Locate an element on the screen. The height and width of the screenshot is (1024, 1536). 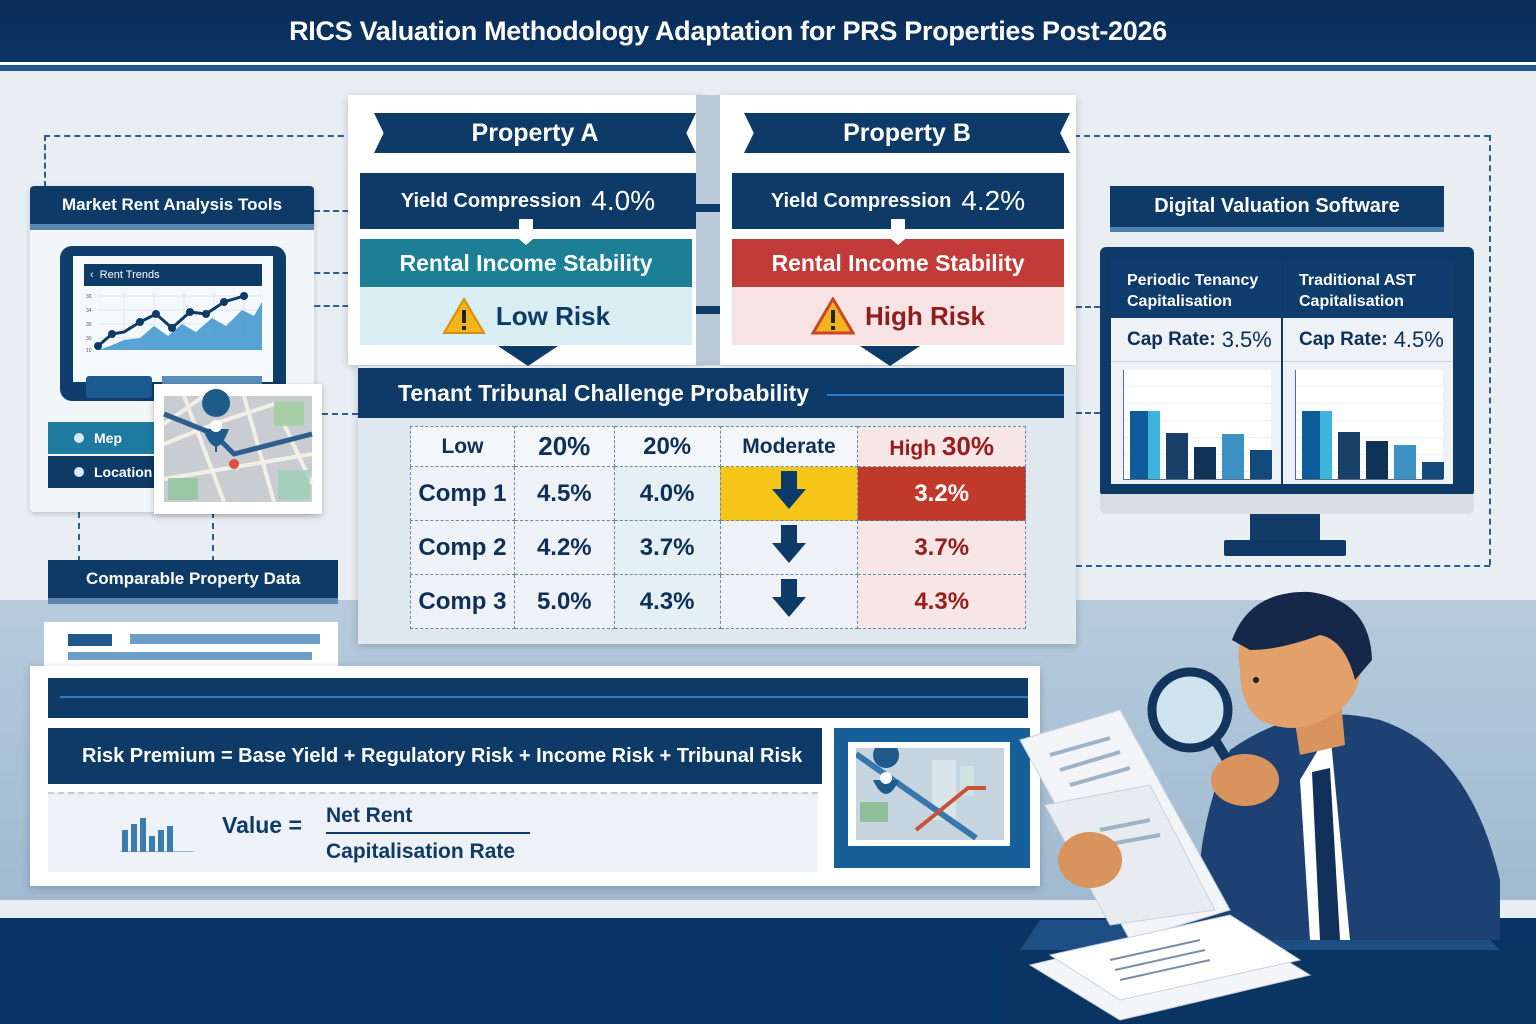
value-label: Value = is located at coordinates (262, 825).